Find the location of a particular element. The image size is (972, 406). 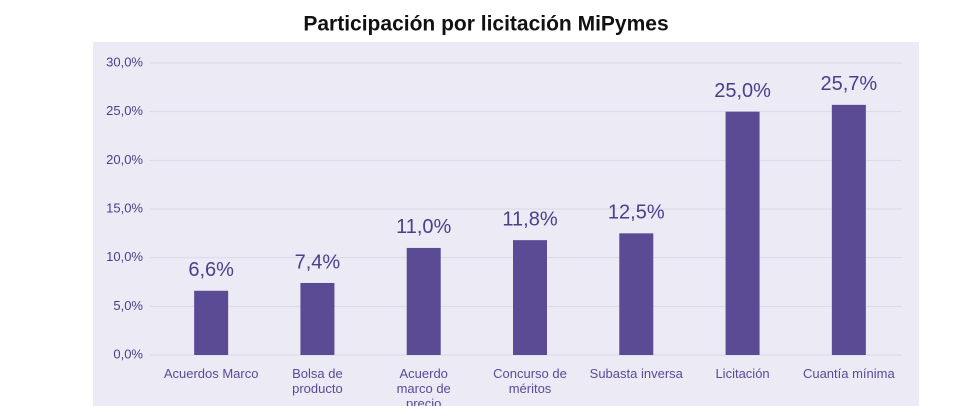

value-label: 11,8% is located at coordinates (529, 219).